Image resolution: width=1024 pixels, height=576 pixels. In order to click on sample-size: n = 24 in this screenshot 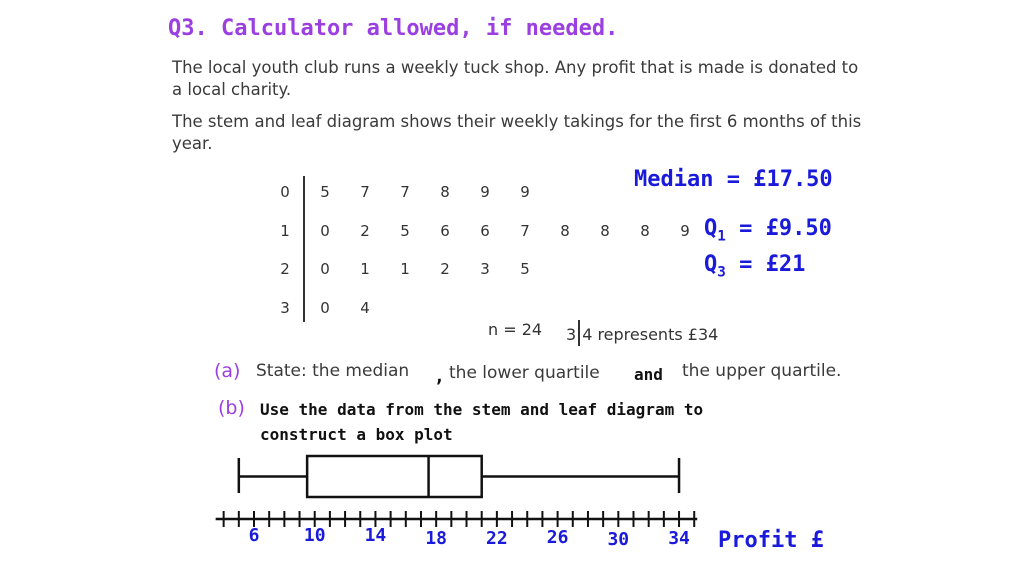, I will do `click(515, 329)`.